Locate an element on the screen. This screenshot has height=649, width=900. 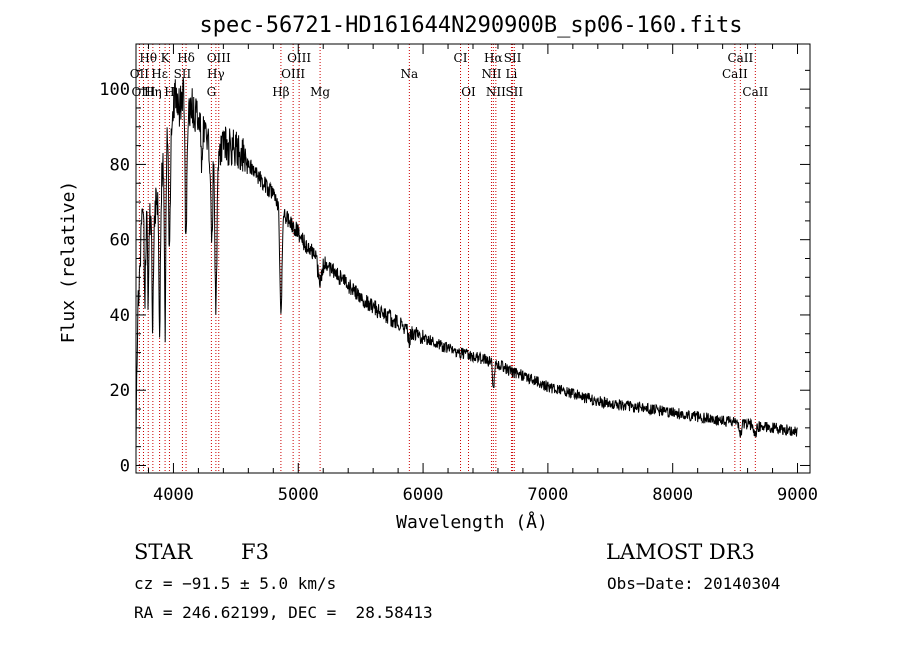
line-label-hα: Hα is located at coordinates (493, 58).